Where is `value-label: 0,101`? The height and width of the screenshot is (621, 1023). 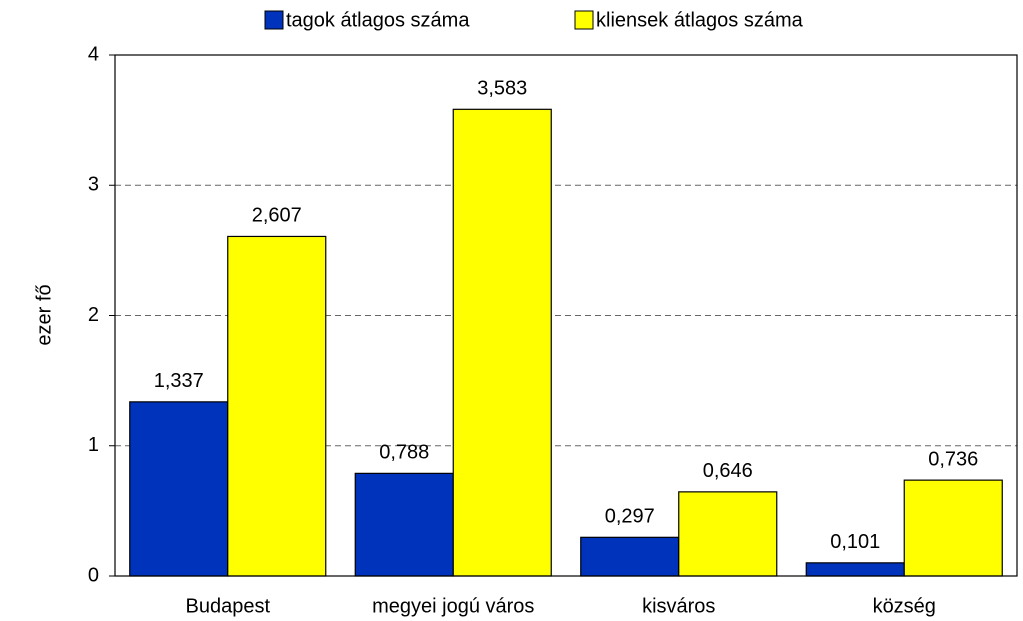
value-label: 0,101 is located at coordinates (855, 542).